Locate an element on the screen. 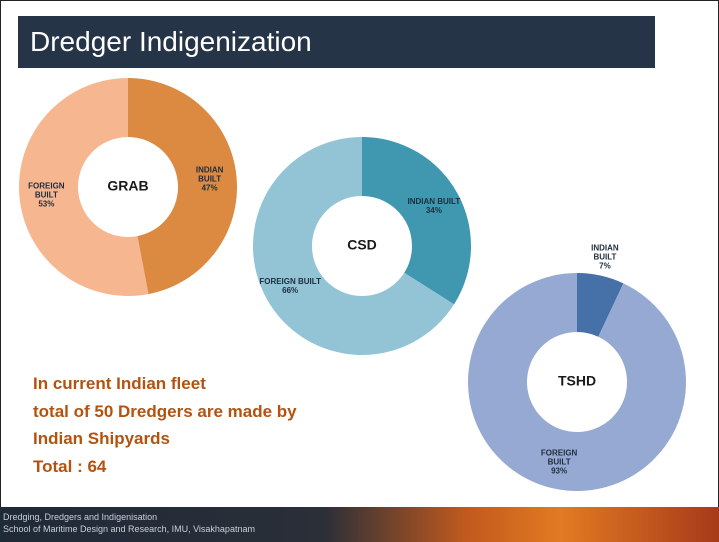 This screenshot has height=542, width=719. slice-label: INDIAN BUILT 47% is located at coordinates (210, 179).